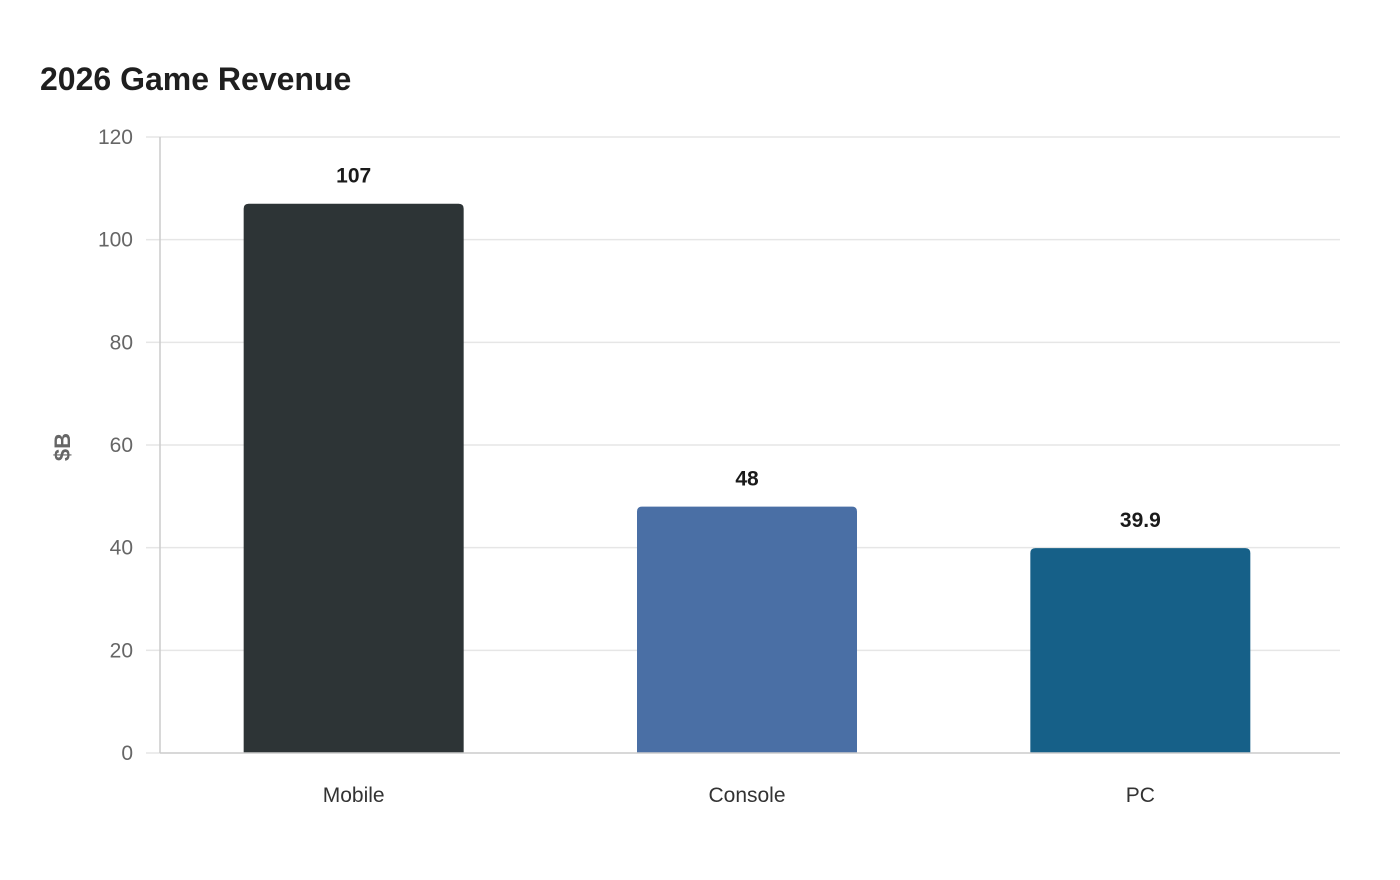  What do you see at coordinates (115, 240) in the screenshot?
I see `y-tick-label: 100` at bounding box center [115, 240].